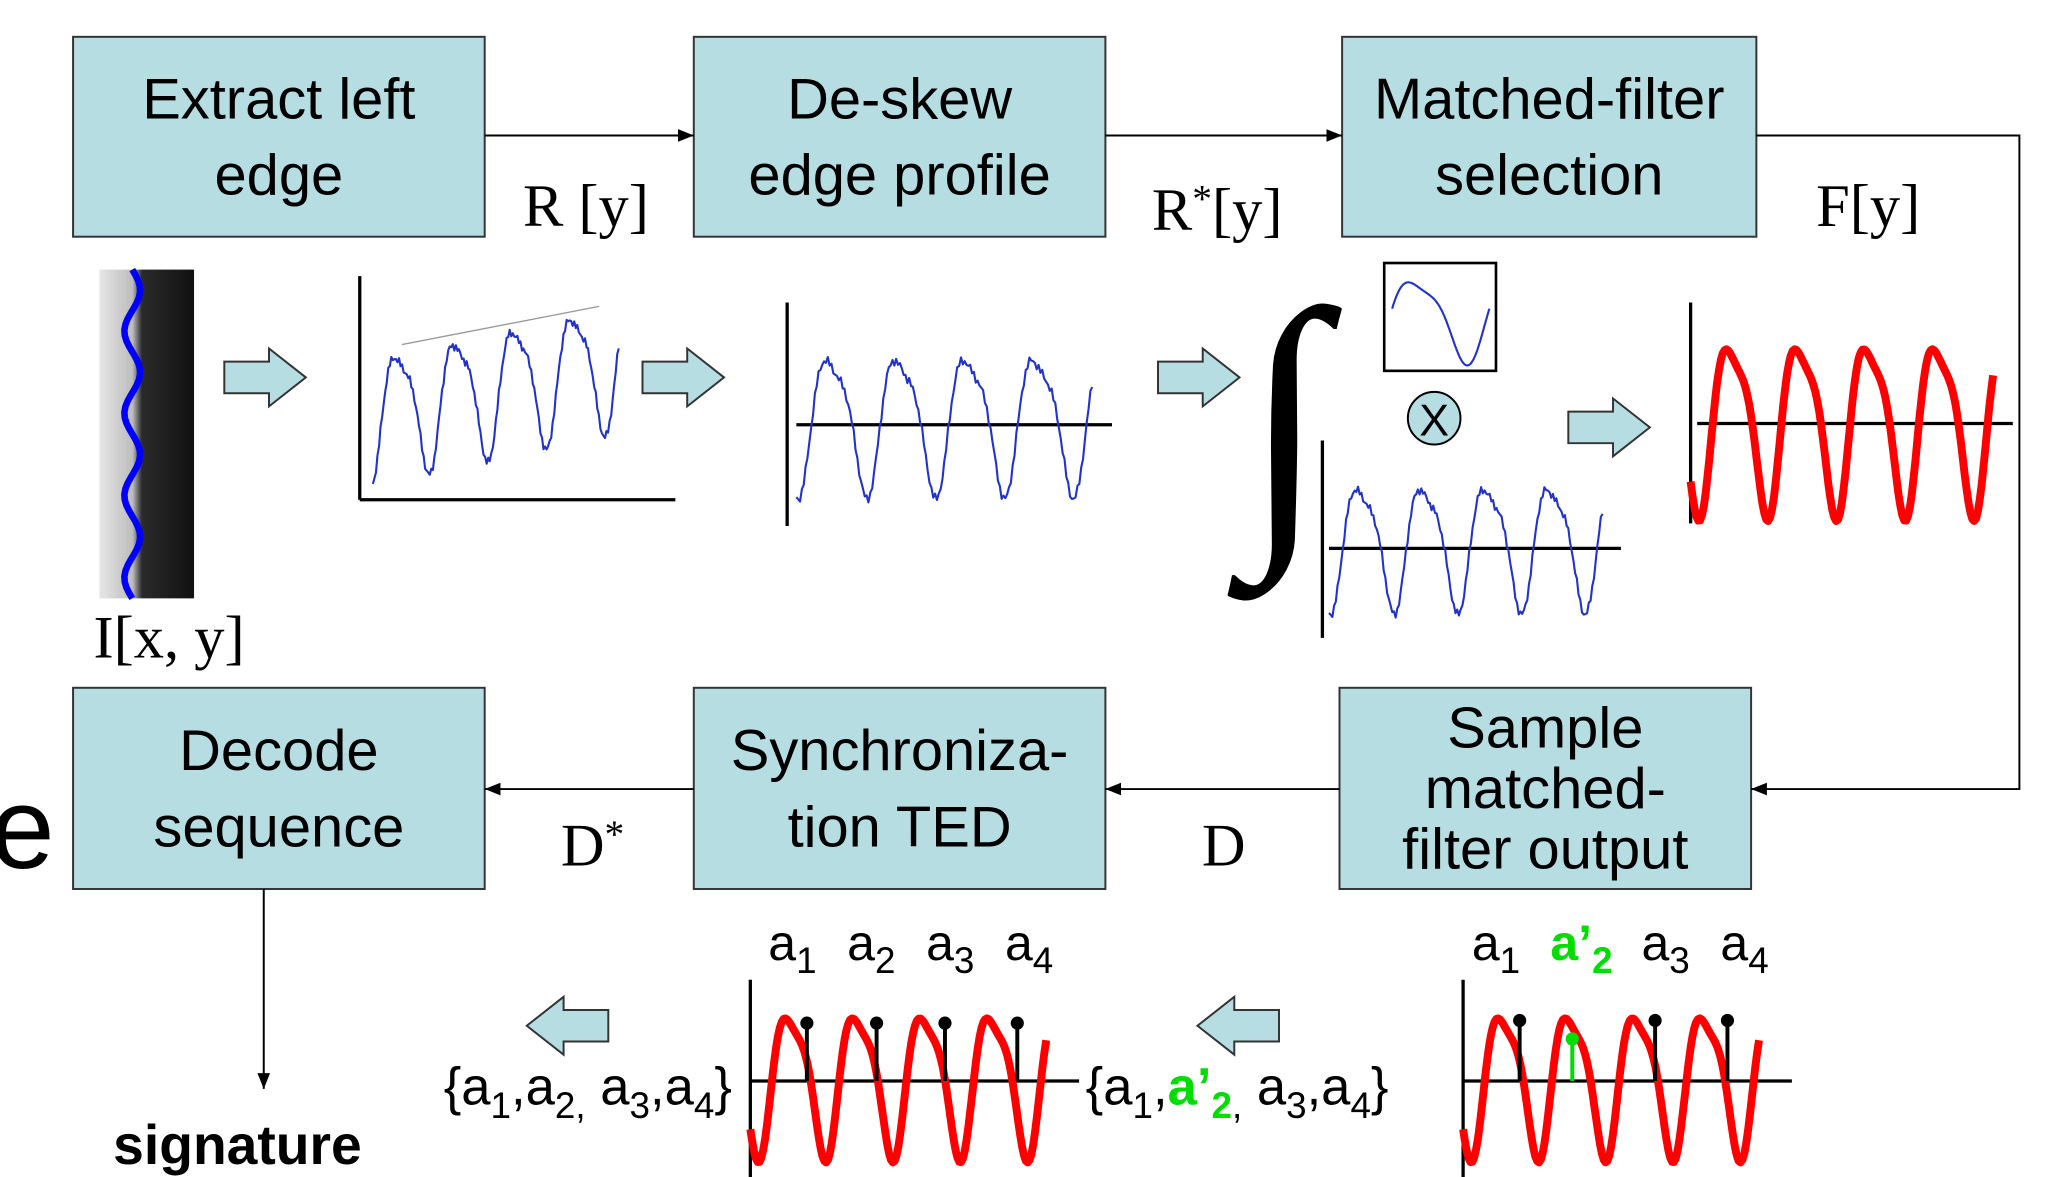 This screenshot has width=2053, height=1177. What do you see at coordinates (132, 434) in the screenshot?
I see `extracted-edge` at bounding box center [132, 434].